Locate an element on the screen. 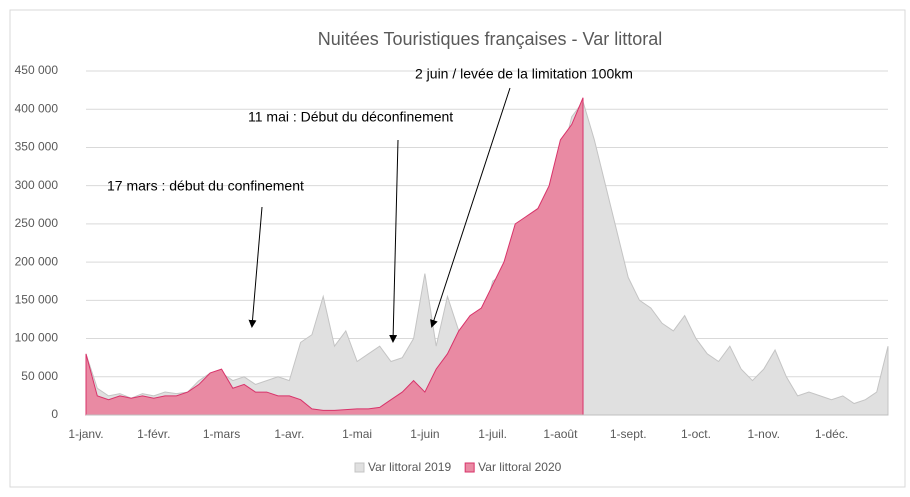 The height and width of the screenshot is (497, 910). y-tick-label: 350 000 is located at coordinates (37, 147).